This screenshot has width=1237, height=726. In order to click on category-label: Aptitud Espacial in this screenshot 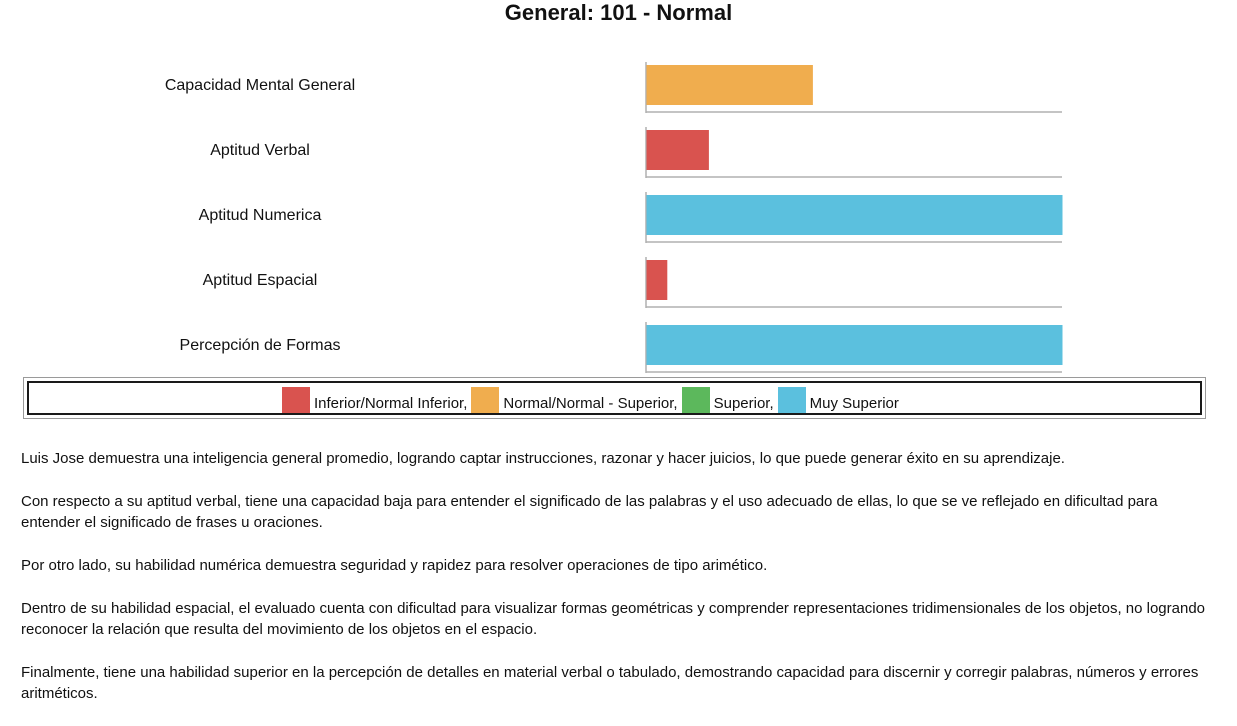, I will do `click(260, 280)`.